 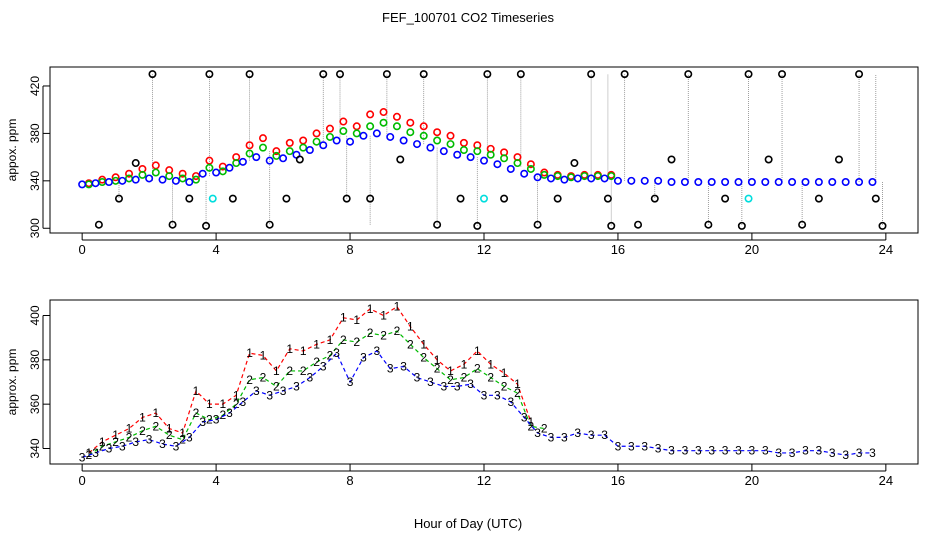 What do you see at coordinates (316, 393) in the screenshot?
I see `series-line-s2` at bounding box center [316, 393].